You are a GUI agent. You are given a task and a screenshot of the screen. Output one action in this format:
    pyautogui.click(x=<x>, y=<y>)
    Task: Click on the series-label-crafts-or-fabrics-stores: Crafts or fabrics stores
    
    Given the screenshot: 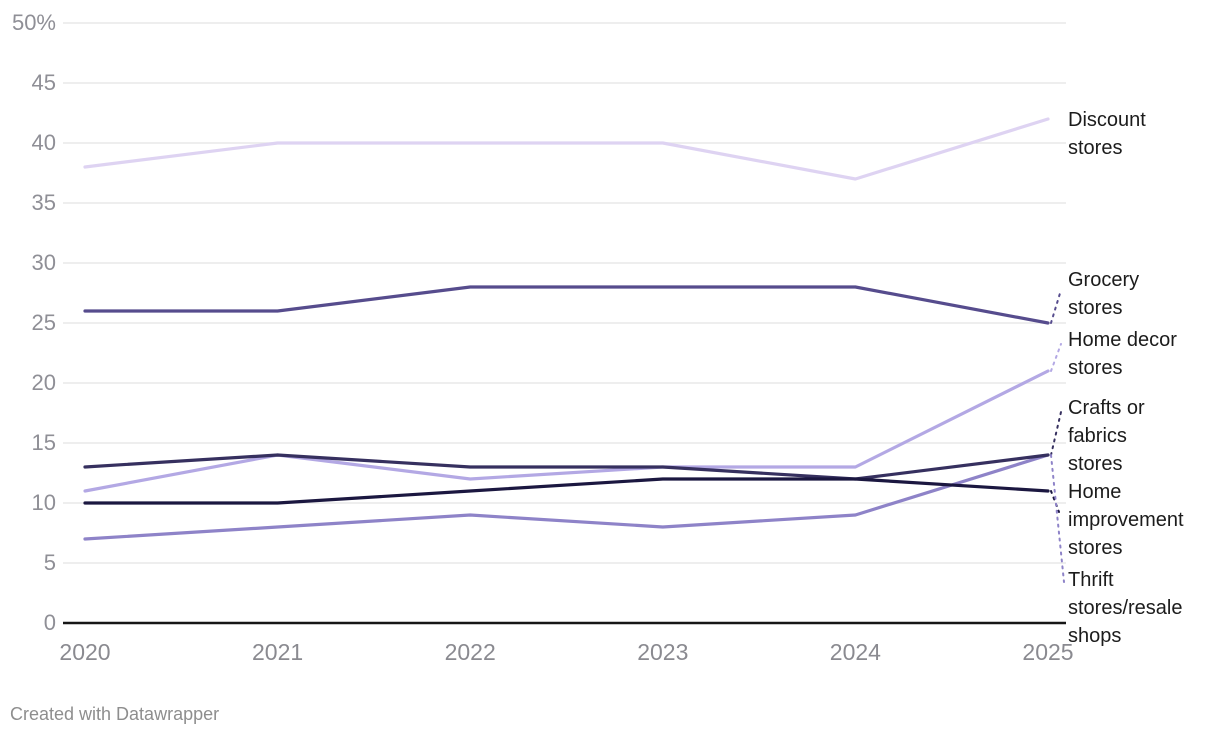 What is the action you would take?
    pyautogui.click(x=1106, y=436)
    